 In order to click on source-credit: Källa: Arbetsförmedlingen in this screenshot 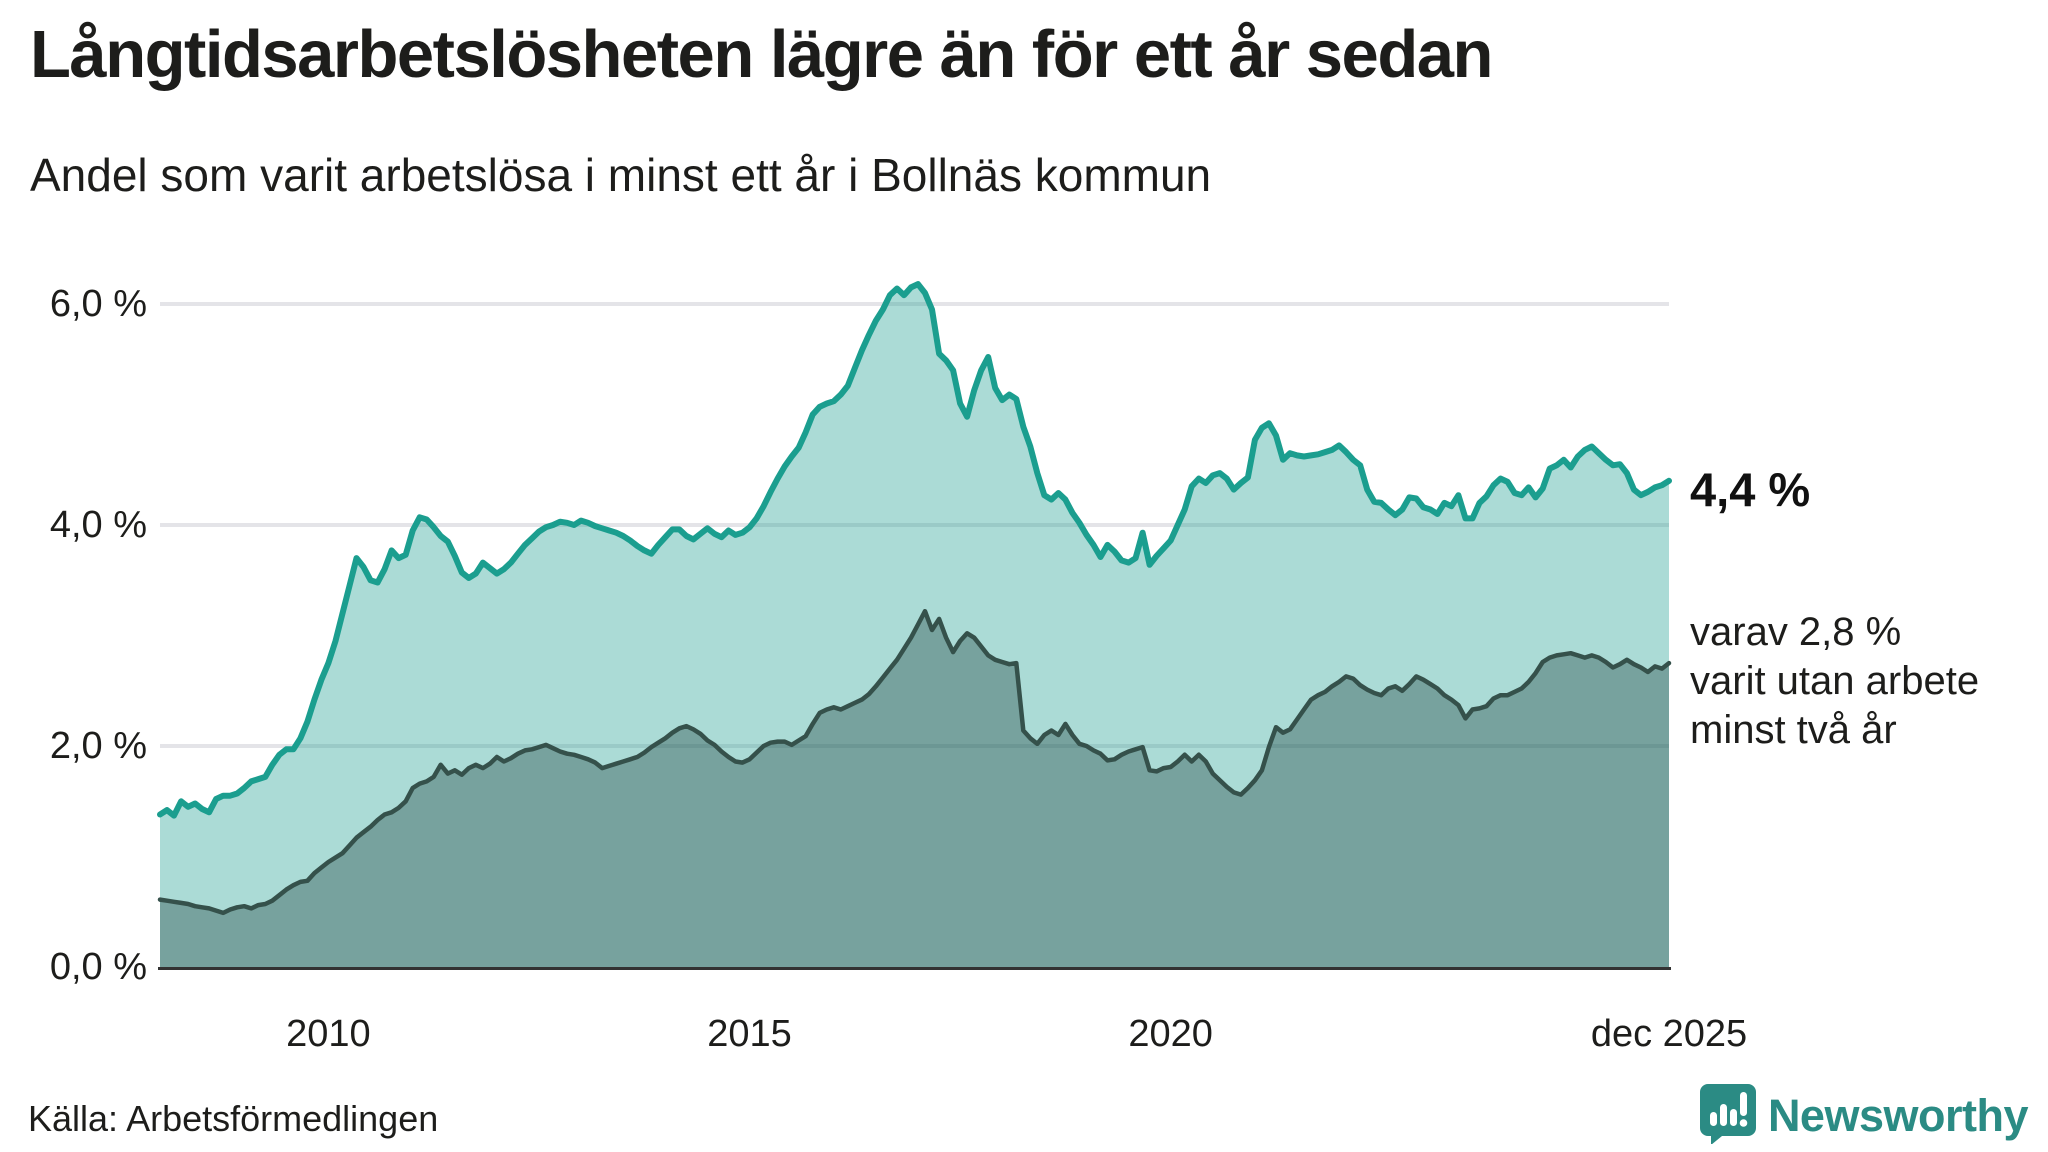, I will do `click(233, 1118)`.